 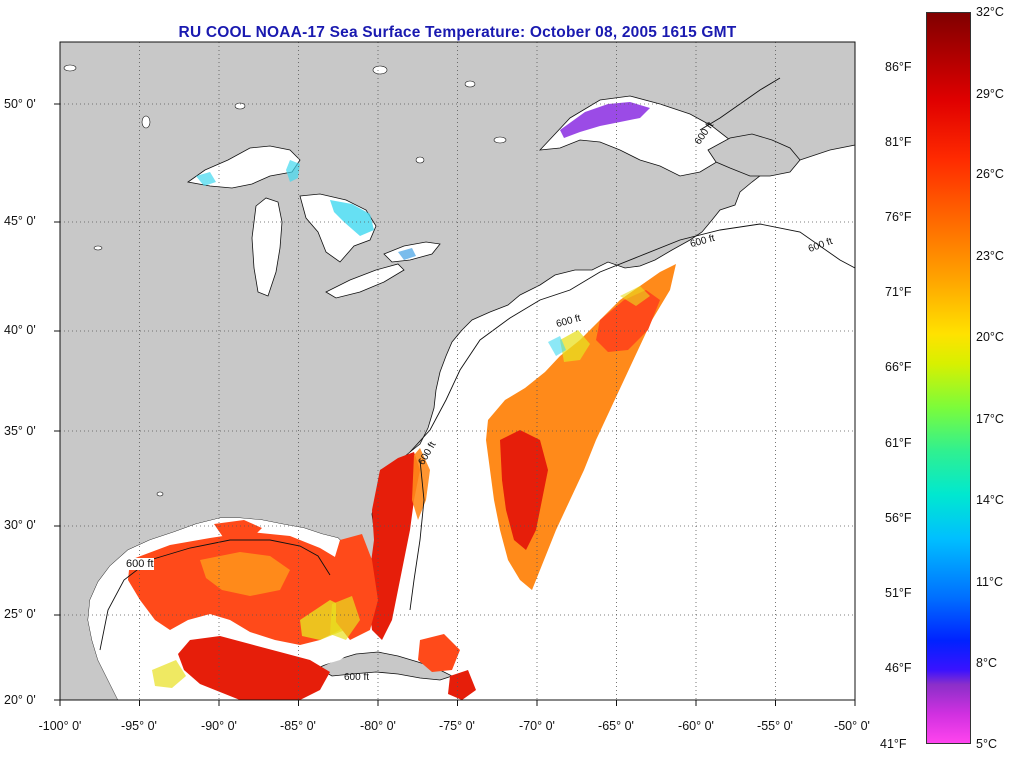 I want to click on celsius-label: 14°C, so click(x=990, y=500).